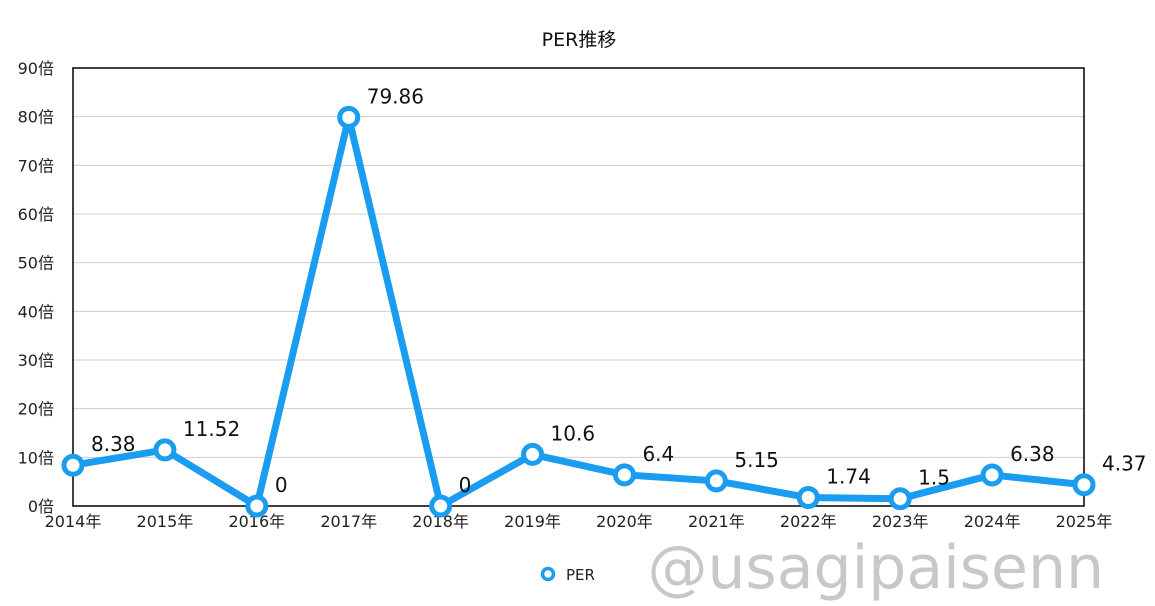  What do you see at coordinates (36, 68) in the screenshot?
I see `y-tick-label: 90倍` at bounding box center [36, 68].